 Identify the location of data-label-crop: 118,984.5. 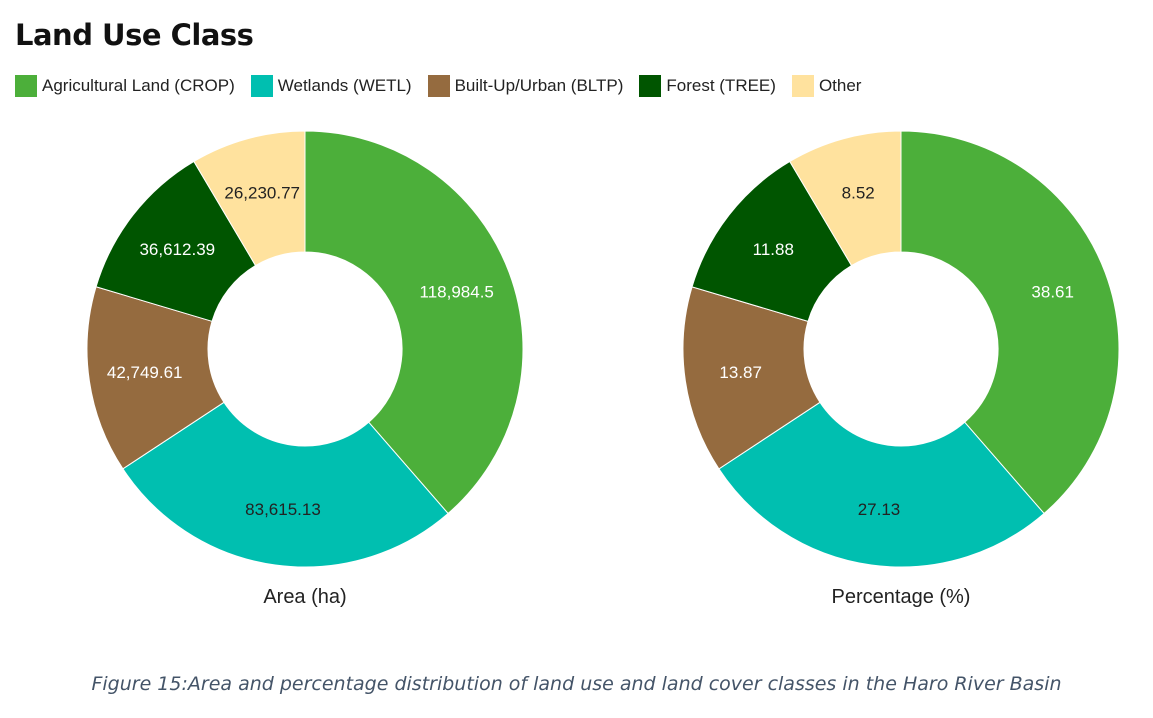
(457, 292).